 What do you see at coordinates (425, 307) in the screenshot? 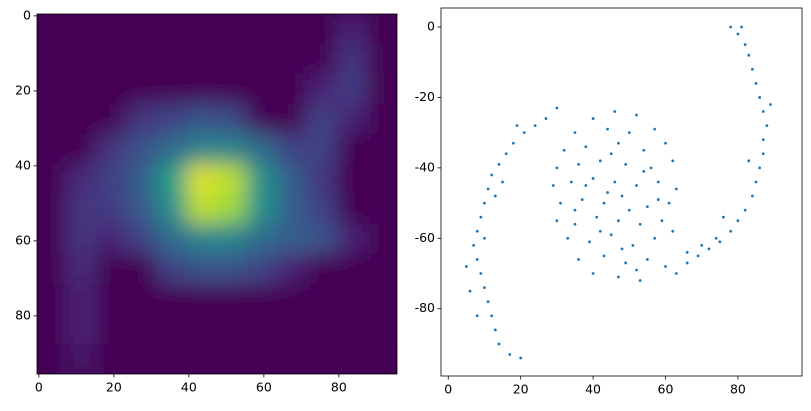
I see `y-tick-label: -80` at bounding box center [425, 307].